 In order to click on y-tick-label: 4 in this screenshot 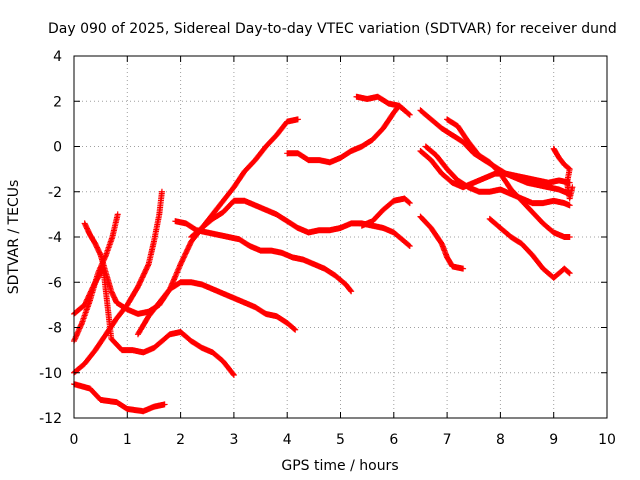, I will do `click(57, 57)`.